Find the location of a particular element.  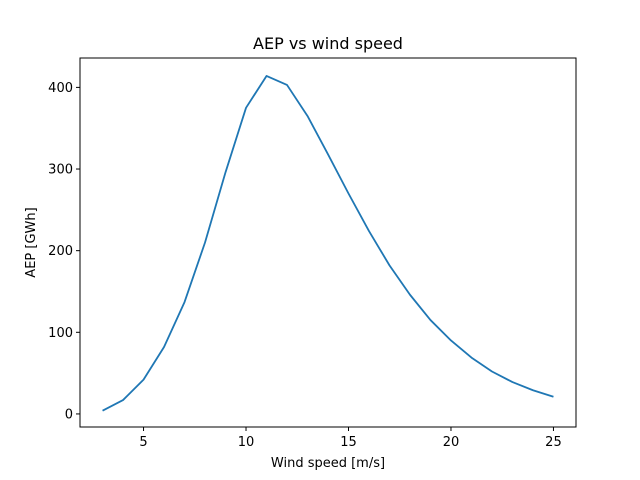

x-tick-label: 15 is located at coordinates (348, 442).